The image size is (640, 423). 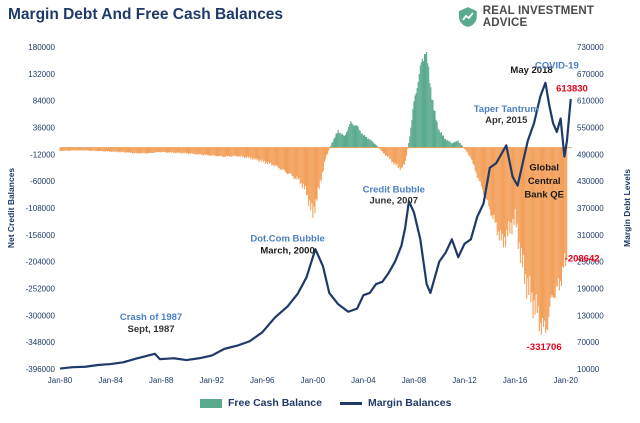 I want to click on x-tick-label: Jan-04, so click(x=363, y=380).